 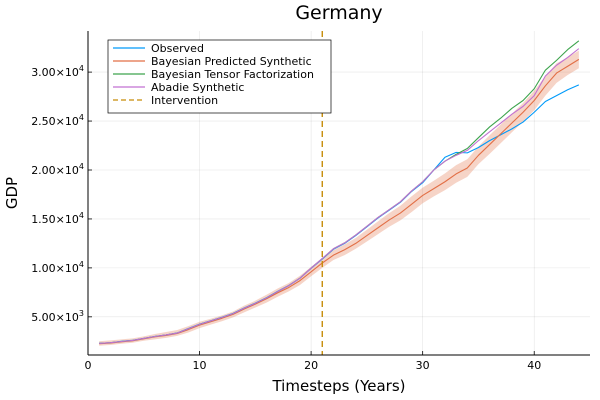 I want to click on x-tick-label: 0, so click(x=88, y=365).